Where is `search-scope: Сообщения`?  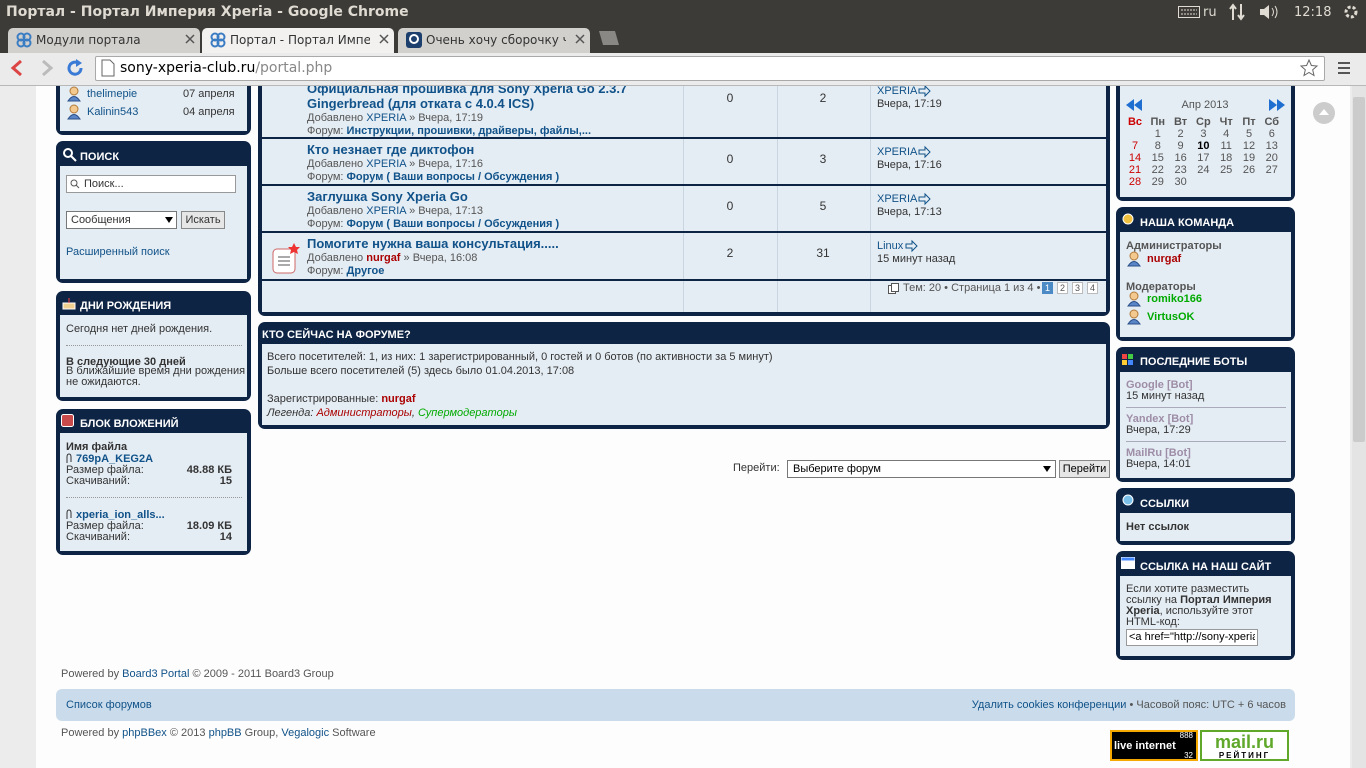 search-scope: Сообщения is located at coordinates (101, 220).